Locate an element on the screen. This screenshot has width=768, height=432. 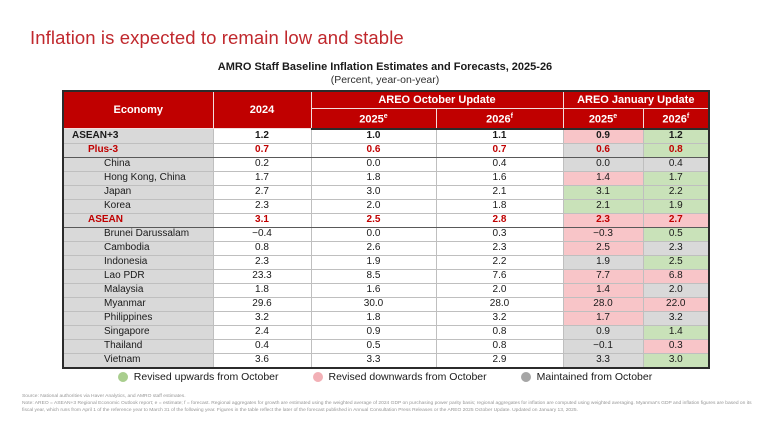
value-jan-2026-cell: 2.5 is located at coordinates (676, 262).